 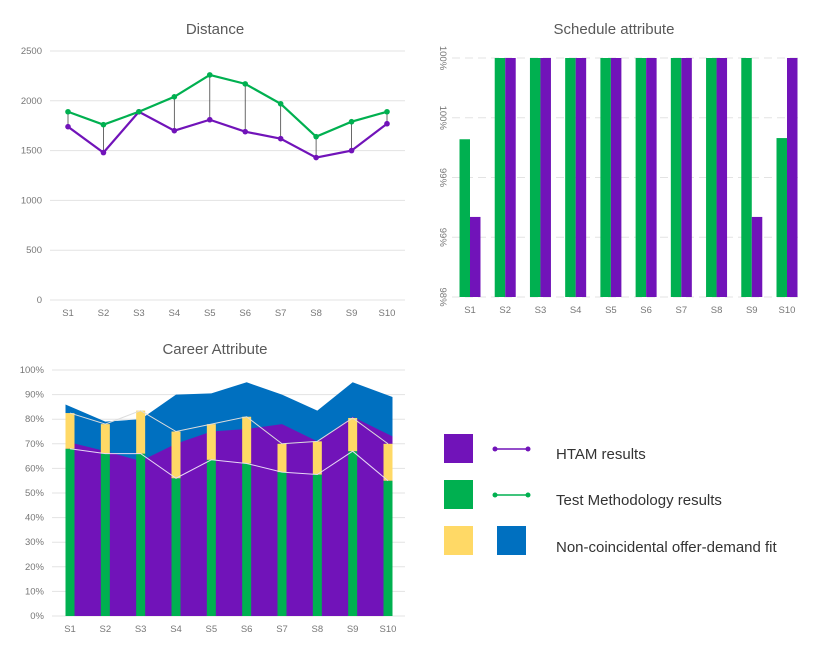 I want to click on y-tick-label: 20%, so click(x=35, y=567).